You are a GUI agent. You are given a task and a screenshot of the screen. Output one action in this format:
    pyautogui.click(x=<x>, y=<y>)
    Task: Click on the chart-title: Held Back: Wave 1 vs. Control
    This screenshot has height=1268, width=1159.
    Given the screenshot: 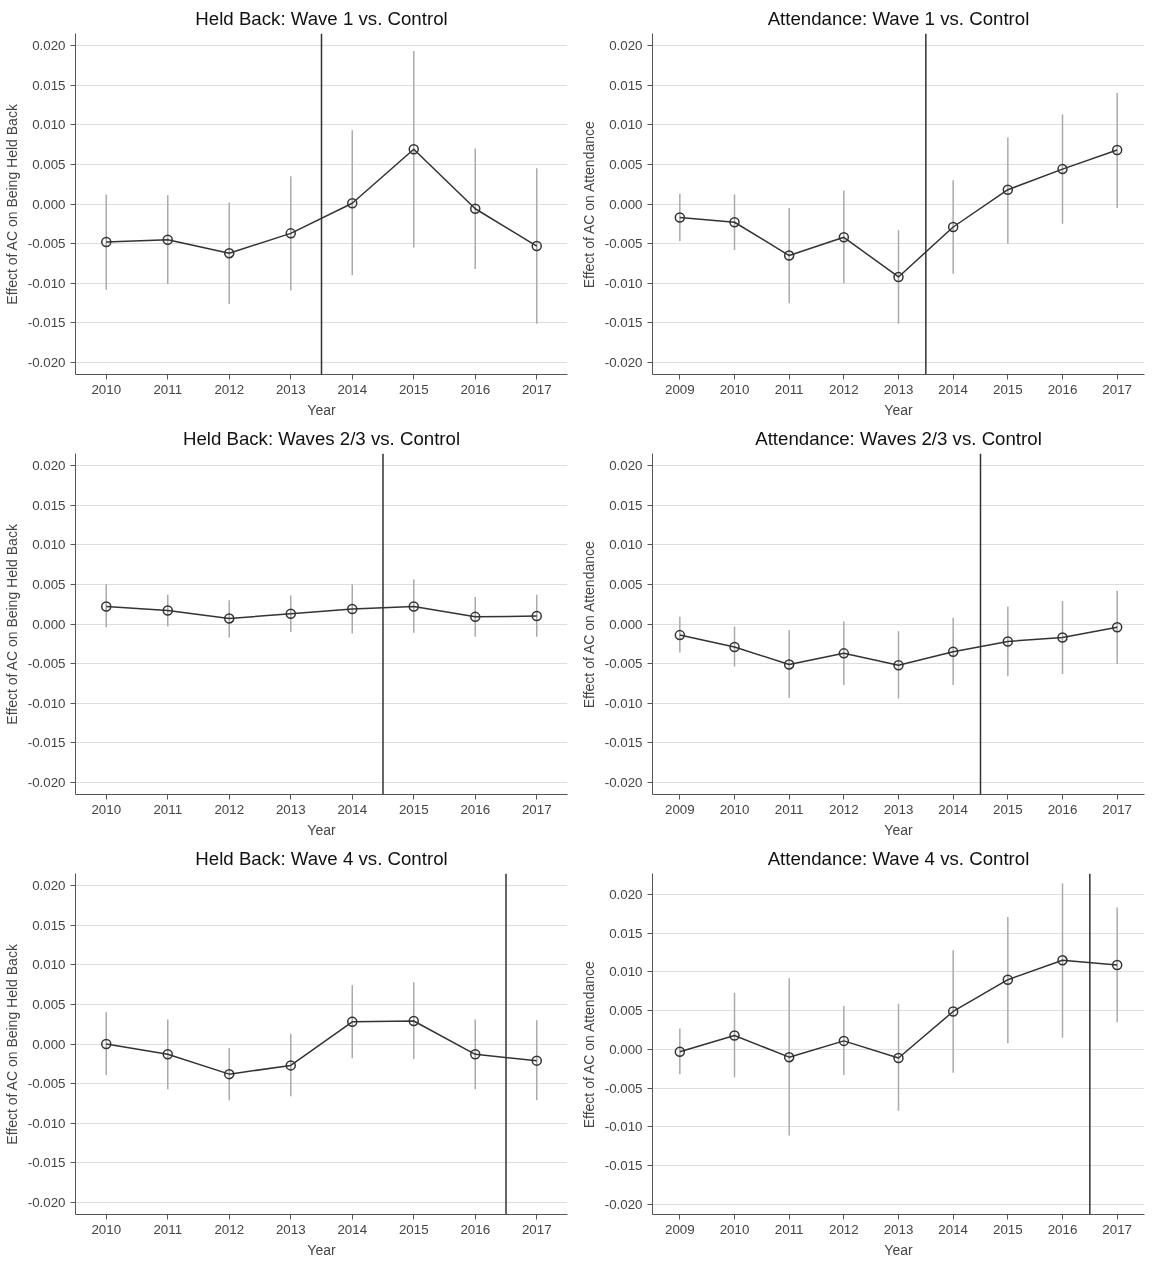 What is the action you would take?
    pyautogui.click(x=321, y=18)
    